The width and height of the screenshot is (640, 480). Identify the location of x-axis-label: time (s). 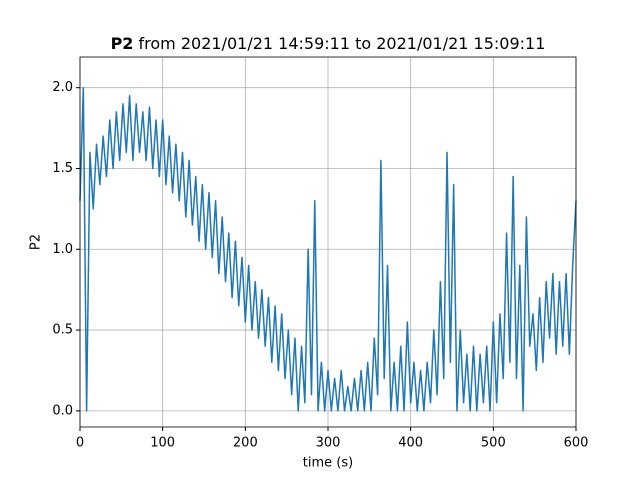
(328, 463).